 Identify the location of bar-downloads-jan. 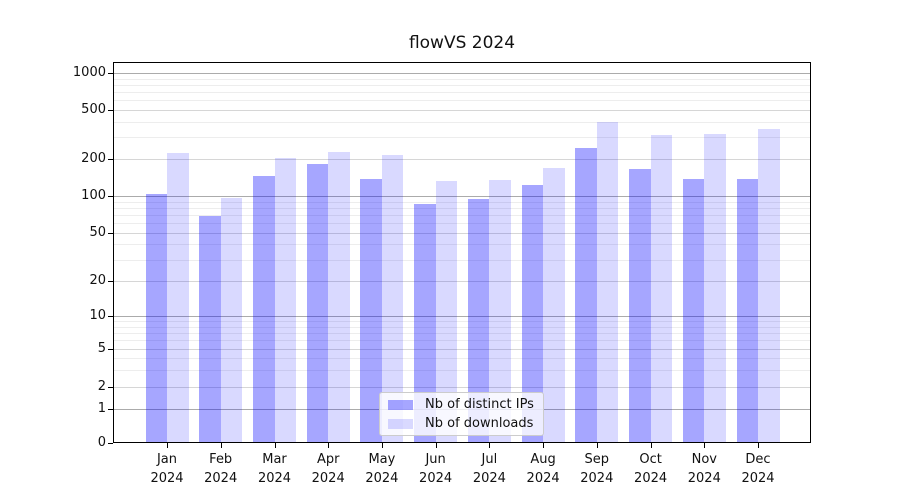
(178, 297).